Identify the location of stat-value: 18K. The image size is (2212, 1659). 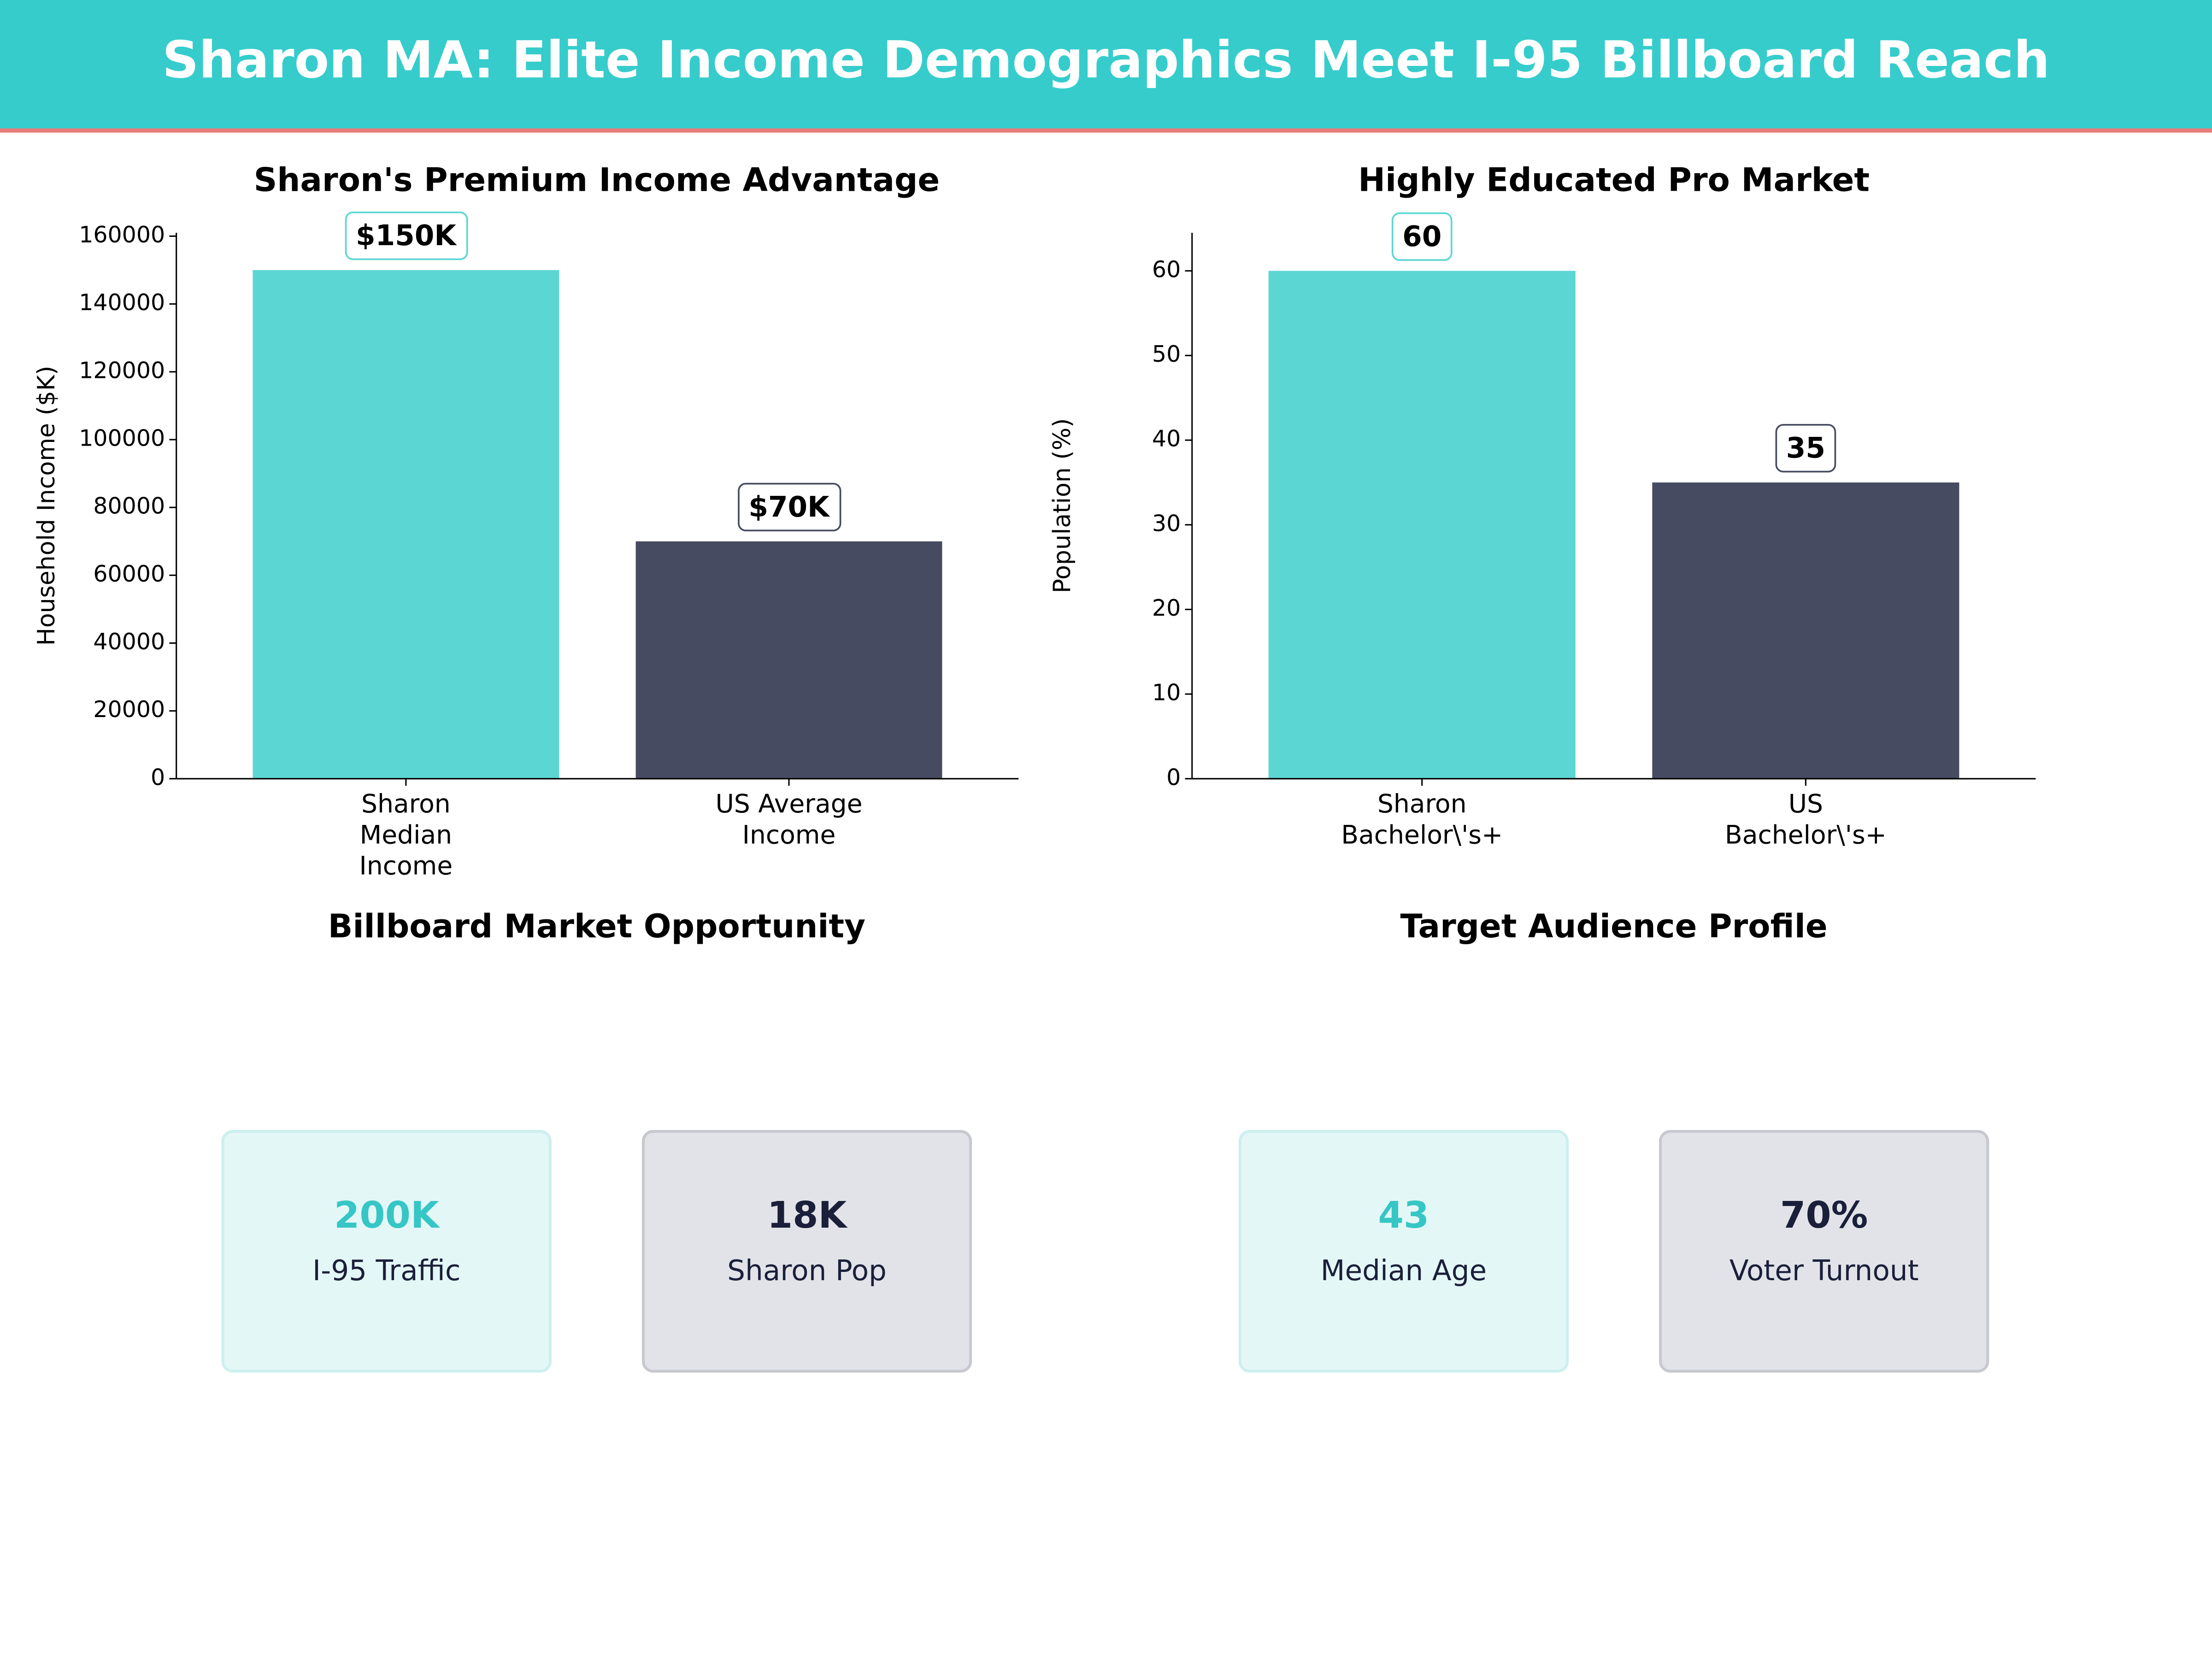
(807, 1215).